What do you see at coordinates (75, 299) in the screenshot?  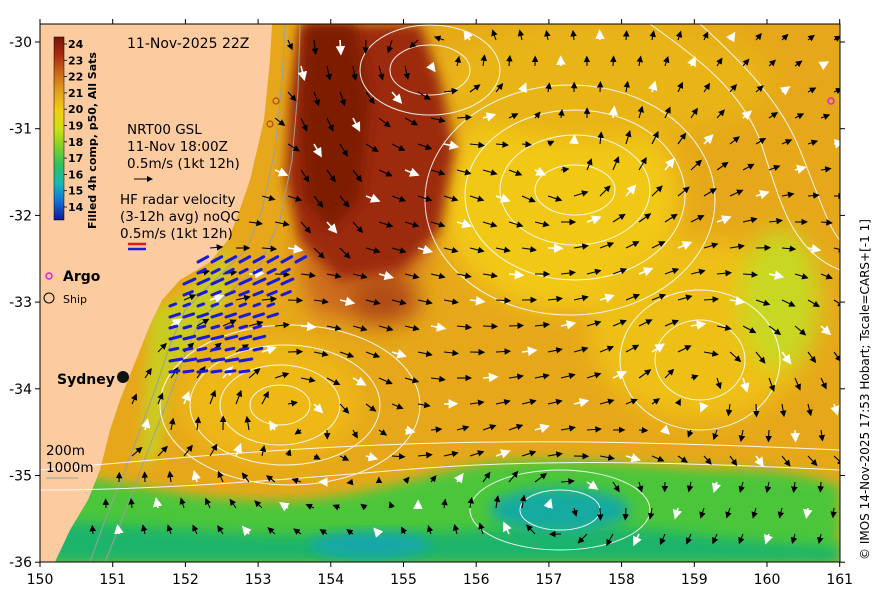 I see `ship-legend-label: Ship` at bounding box center [75, 299].